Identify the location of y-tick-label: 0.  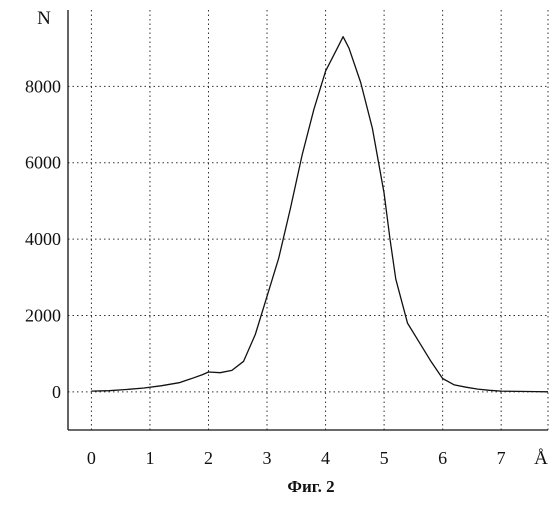
(56, 392).